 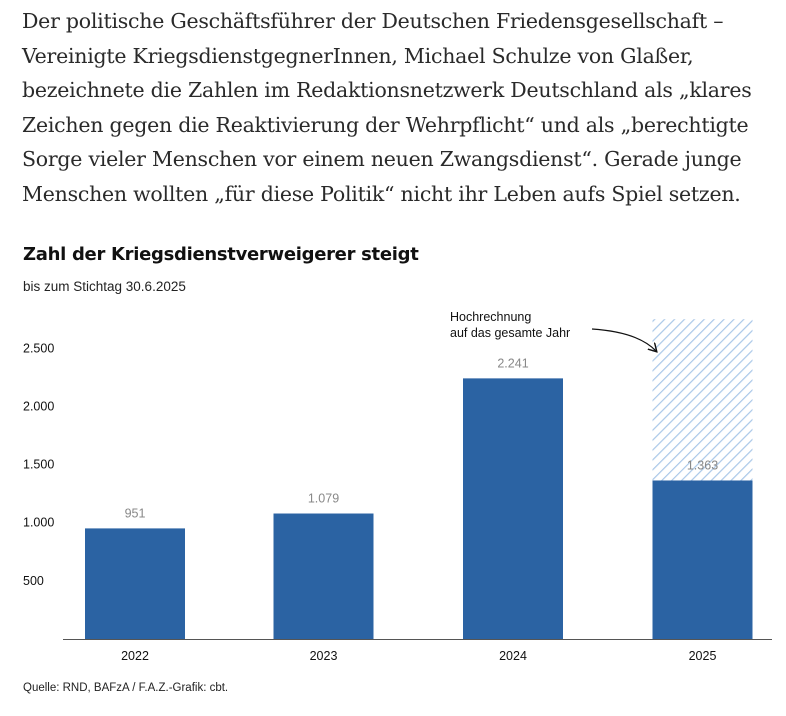 What do you see at coordinates (490, 317) in the screenshot?
I see `annotation-line-1: Hochrechnung` at bounding box center [490, 317].